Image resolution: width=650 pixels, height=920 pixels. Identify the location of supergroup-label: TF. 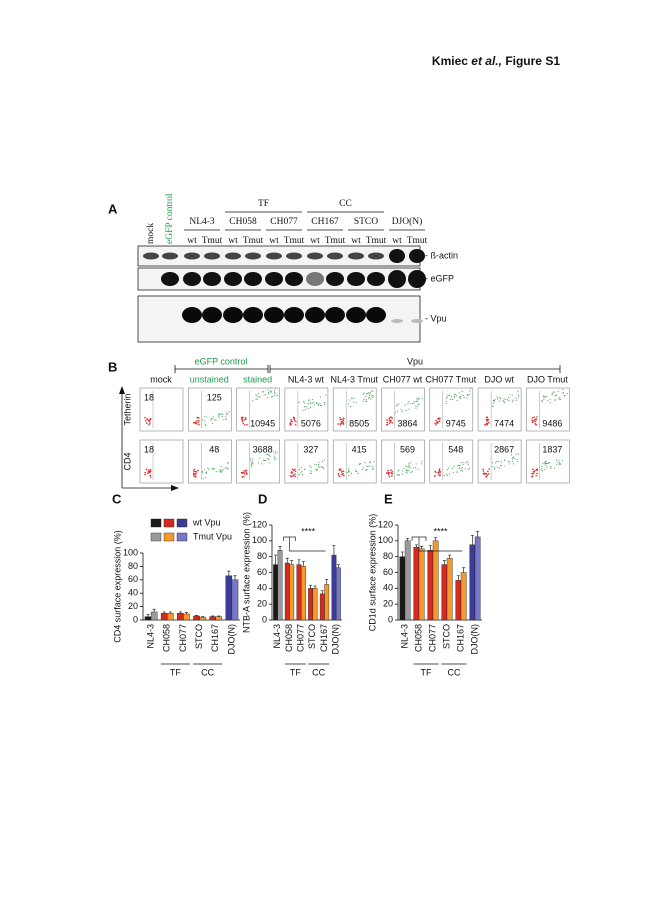
(263, 204).